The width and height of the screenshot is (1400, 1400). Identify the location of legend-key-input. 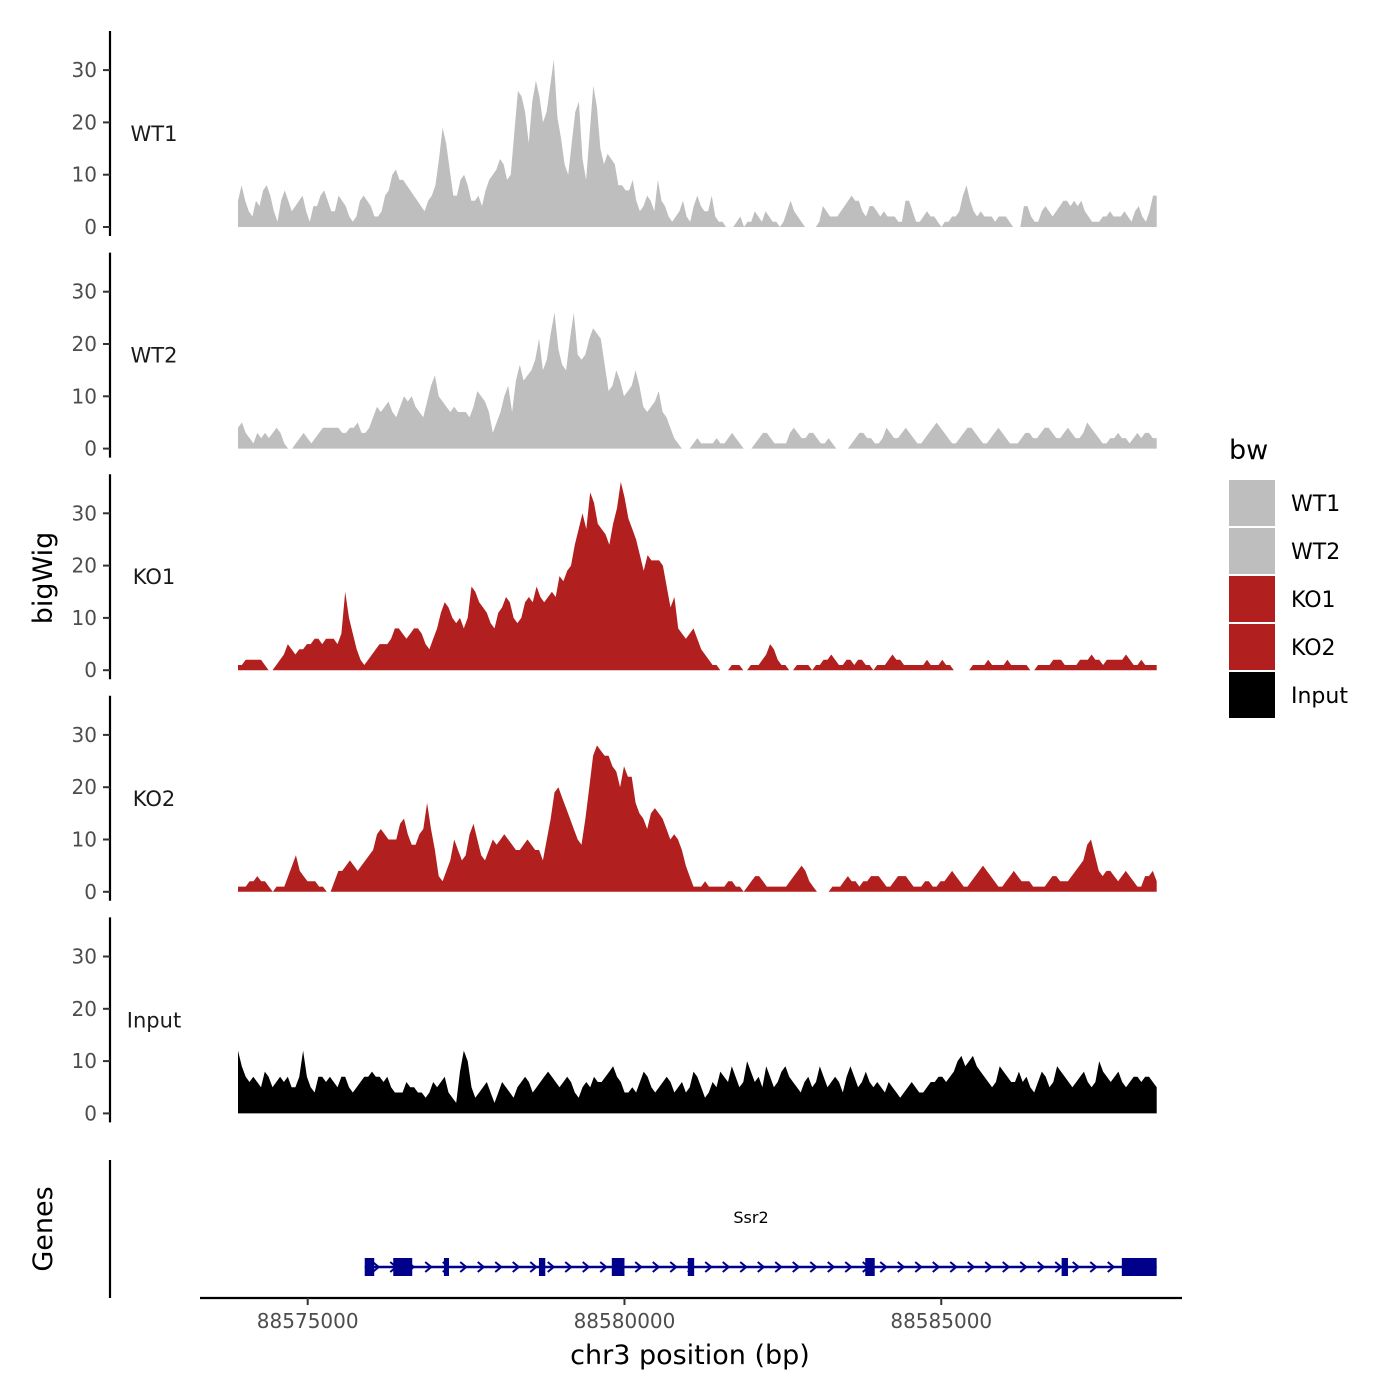
(1252, 695).